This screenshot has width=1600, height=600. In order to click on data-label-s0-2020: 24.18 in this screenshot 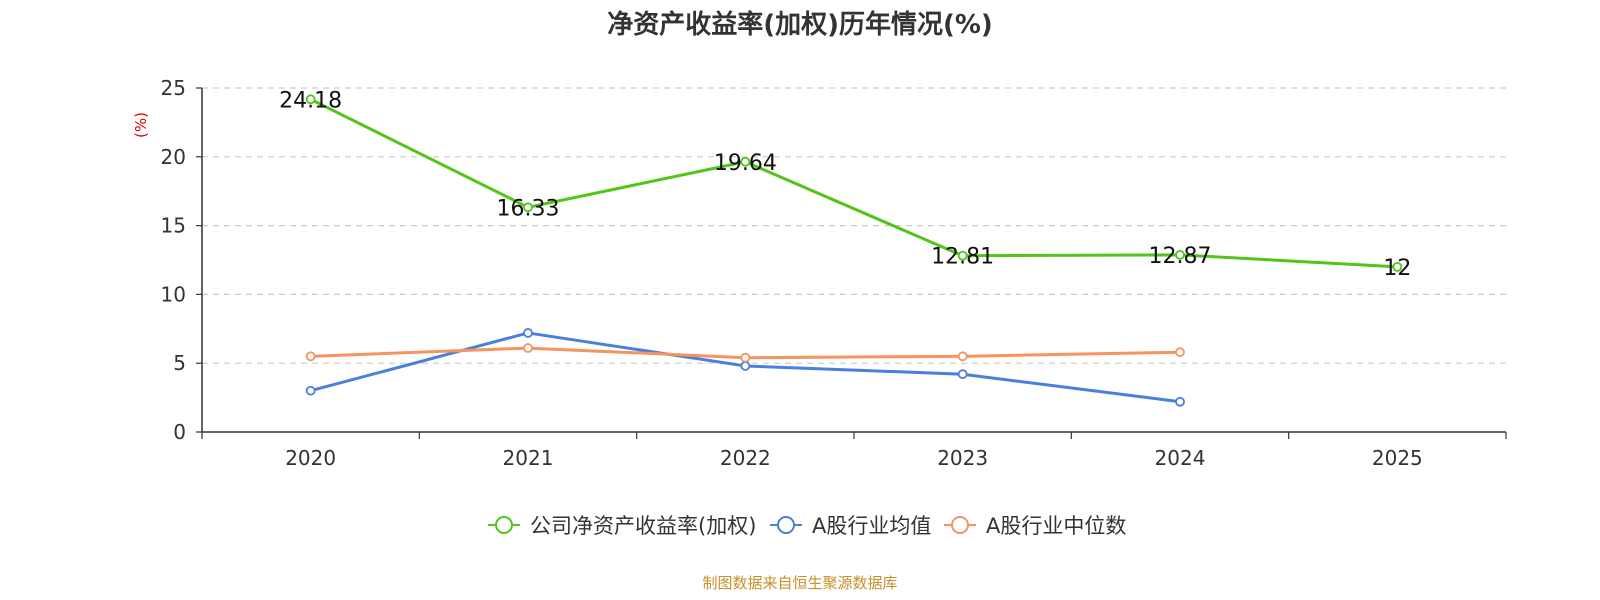, I will do `click(310, 100)`.